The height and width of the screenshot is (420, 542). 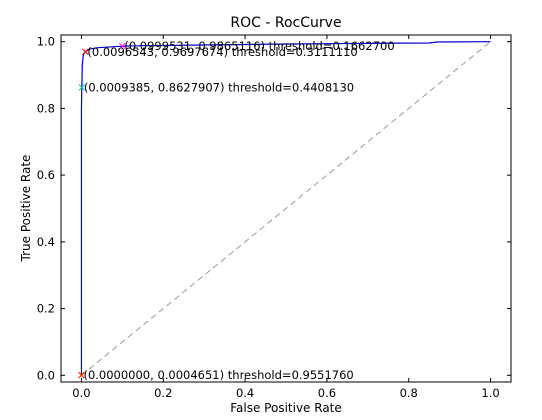 I want to click on y-tick-label-5: 1.0, so click(x=46, y=42).